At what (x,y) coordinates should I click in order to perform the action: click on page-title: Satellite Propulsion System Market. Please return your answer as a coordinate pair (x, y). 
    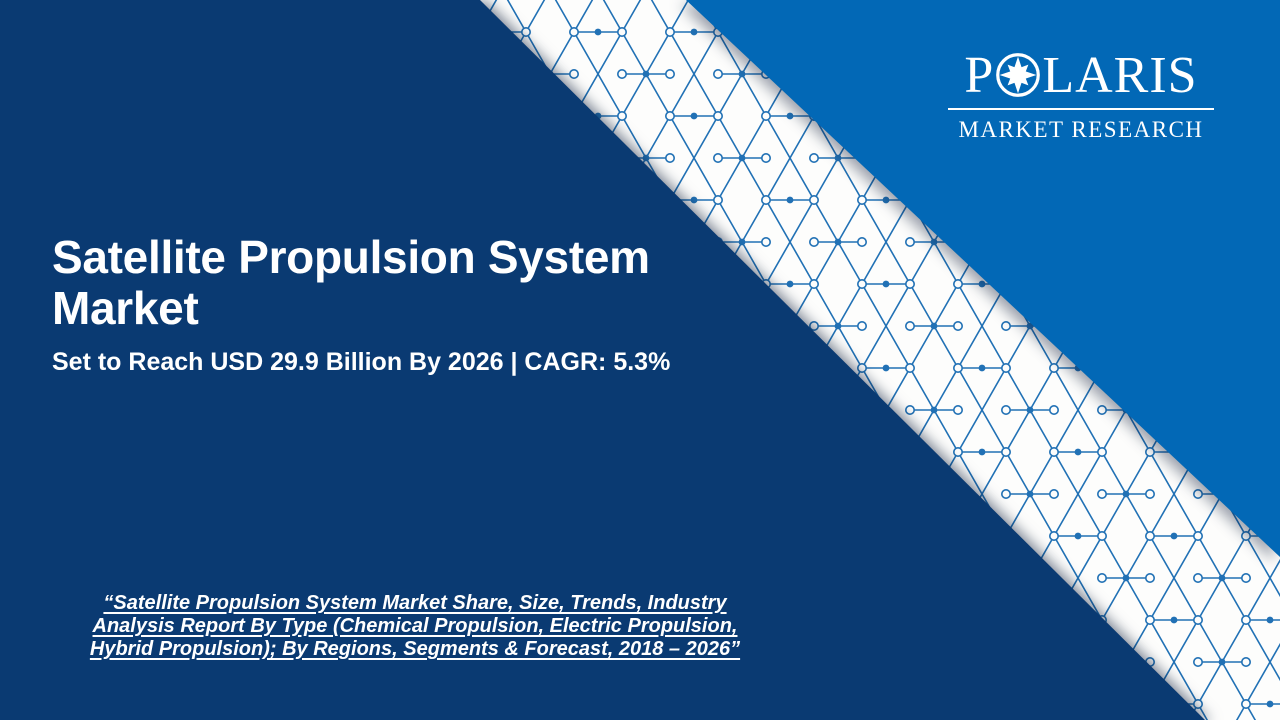
    Looking at the image, I should click on (351, 283).